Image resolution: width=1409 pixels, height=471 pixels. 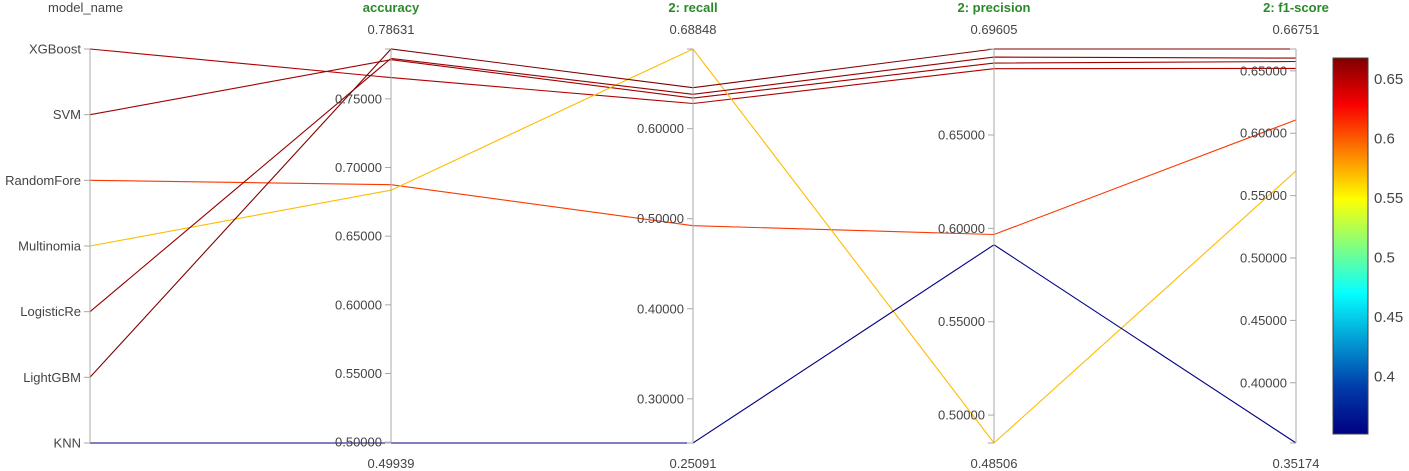 What do you see at coordinates (1263, 320) in the screenshot?
I see `tick-label: 0.45000` at bounding box center [1263, 320].